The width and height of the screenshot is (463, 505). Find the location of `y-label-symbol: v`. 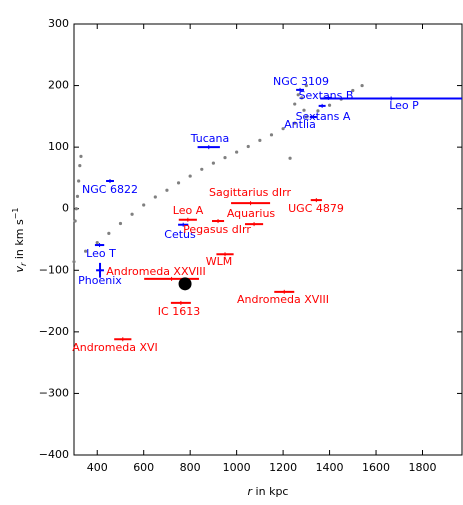

y-label-symbol: v is located at coordinates (19, 268).